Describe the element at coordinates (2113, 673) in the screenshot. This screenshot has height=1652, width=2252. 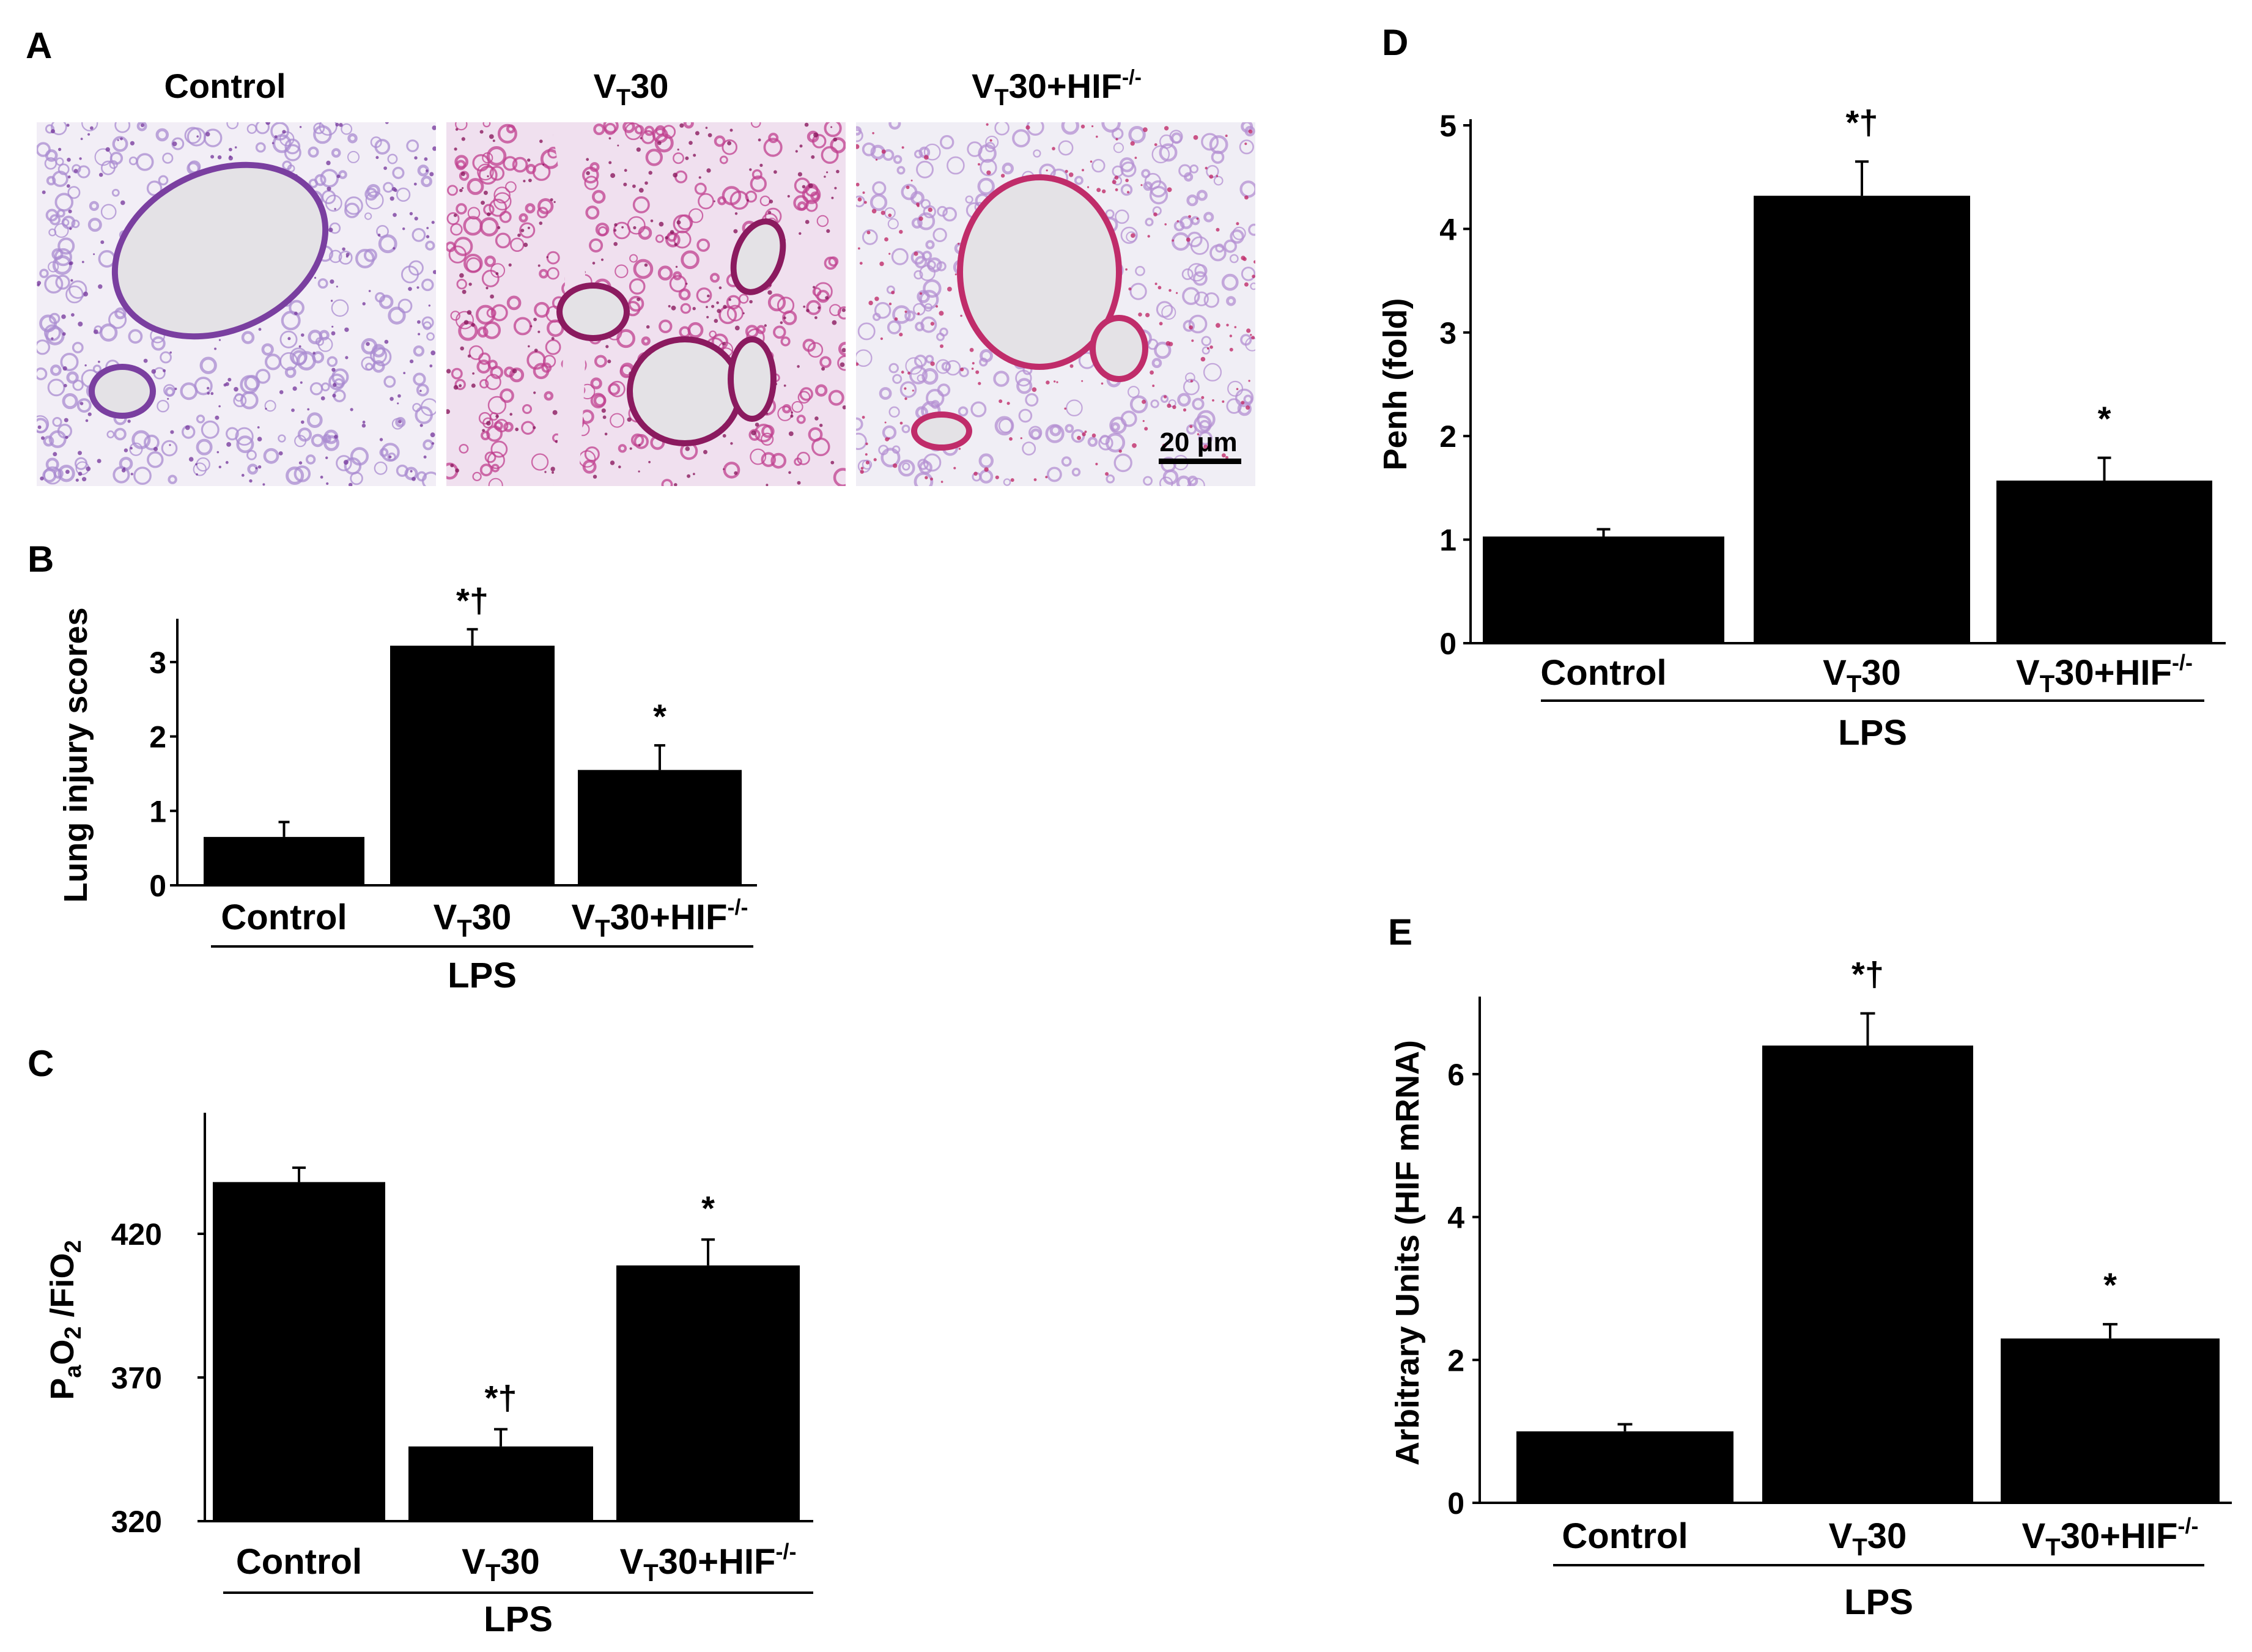
I see `category-label-rest: 30+HIF` at that location.